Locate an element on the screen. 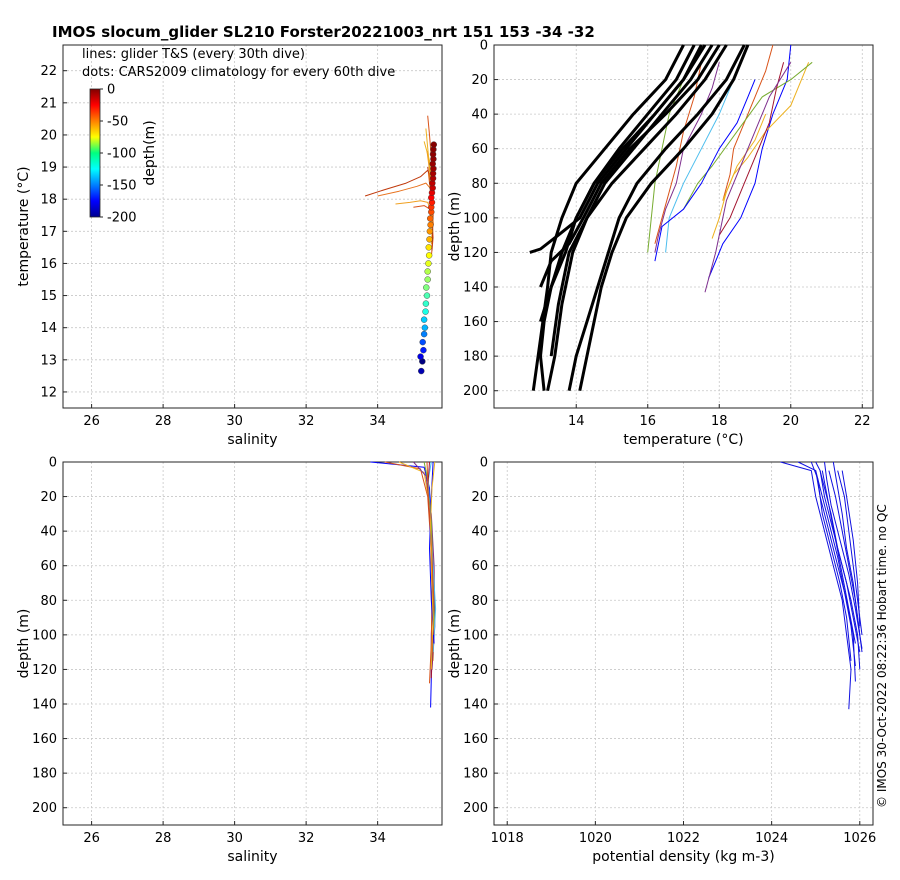 The height and width of the screenshot is (880, 900). x-axis-label: temperature (°C) is located at coordinates (683, 440).